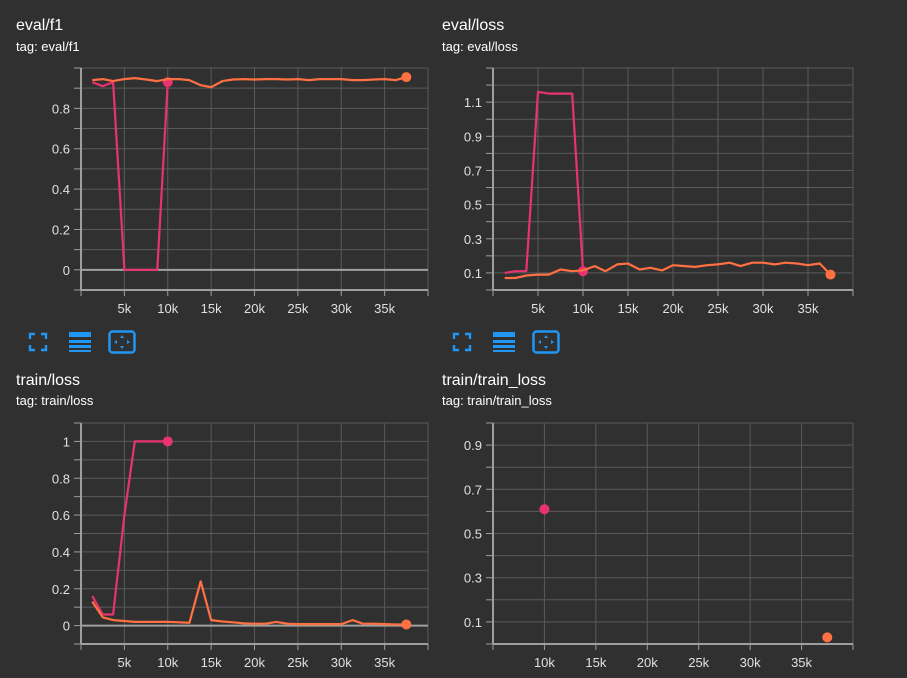 The height and width of the screenshot is (678, 907). What do you see at coordinates (40, 25) in the screenshot?
I see `chart-title: eval/f1` at bounding box center [40, 25].